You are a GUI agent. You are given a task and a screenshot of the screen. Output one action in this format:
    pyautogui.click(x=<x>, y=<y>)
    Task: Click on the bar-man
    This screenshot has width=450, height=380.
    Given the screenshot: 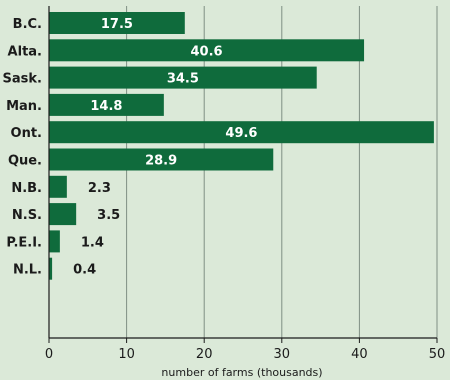 What is the action you would take?
    pyautogui.click(x=106, y=104)
    